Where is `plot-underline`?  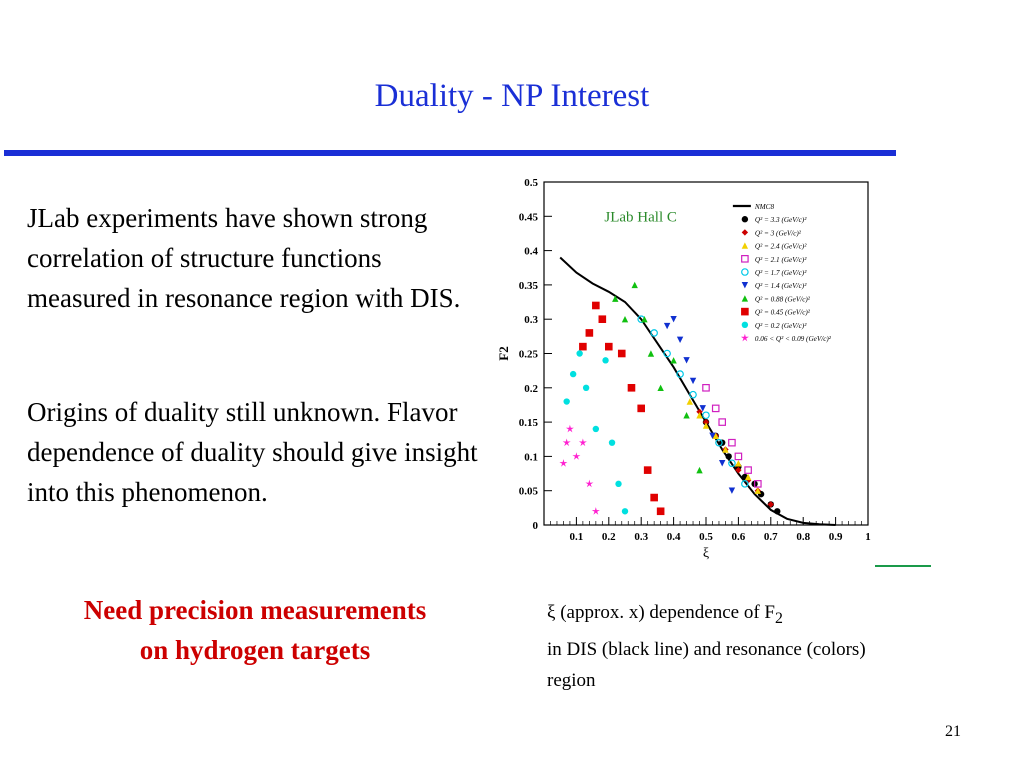
plot-underline is located at coordinates (903, 566).